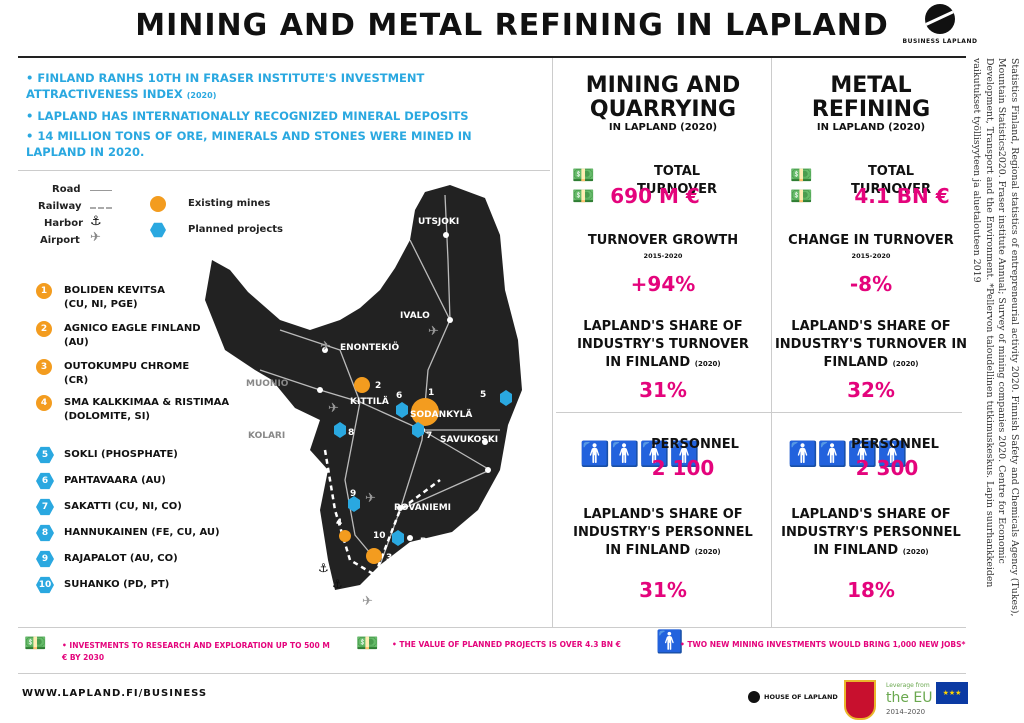 Image resolution: width=1024 pixels, height=723 pixels. I want to click on business-lapland-logo: BUSINESS LAPLAND, so click(940, 24).